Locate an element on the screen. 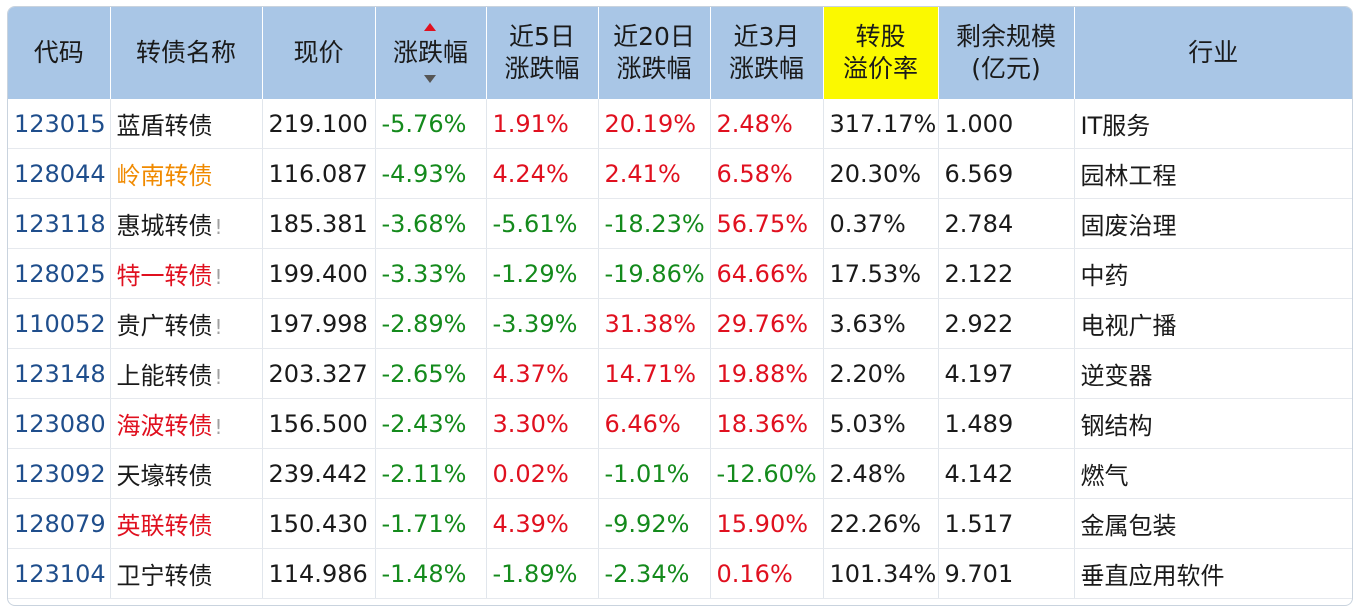 The height and width of the screenshot is (612, 1358). cell-premium: 2.20% is located at coordinates (881, 373).